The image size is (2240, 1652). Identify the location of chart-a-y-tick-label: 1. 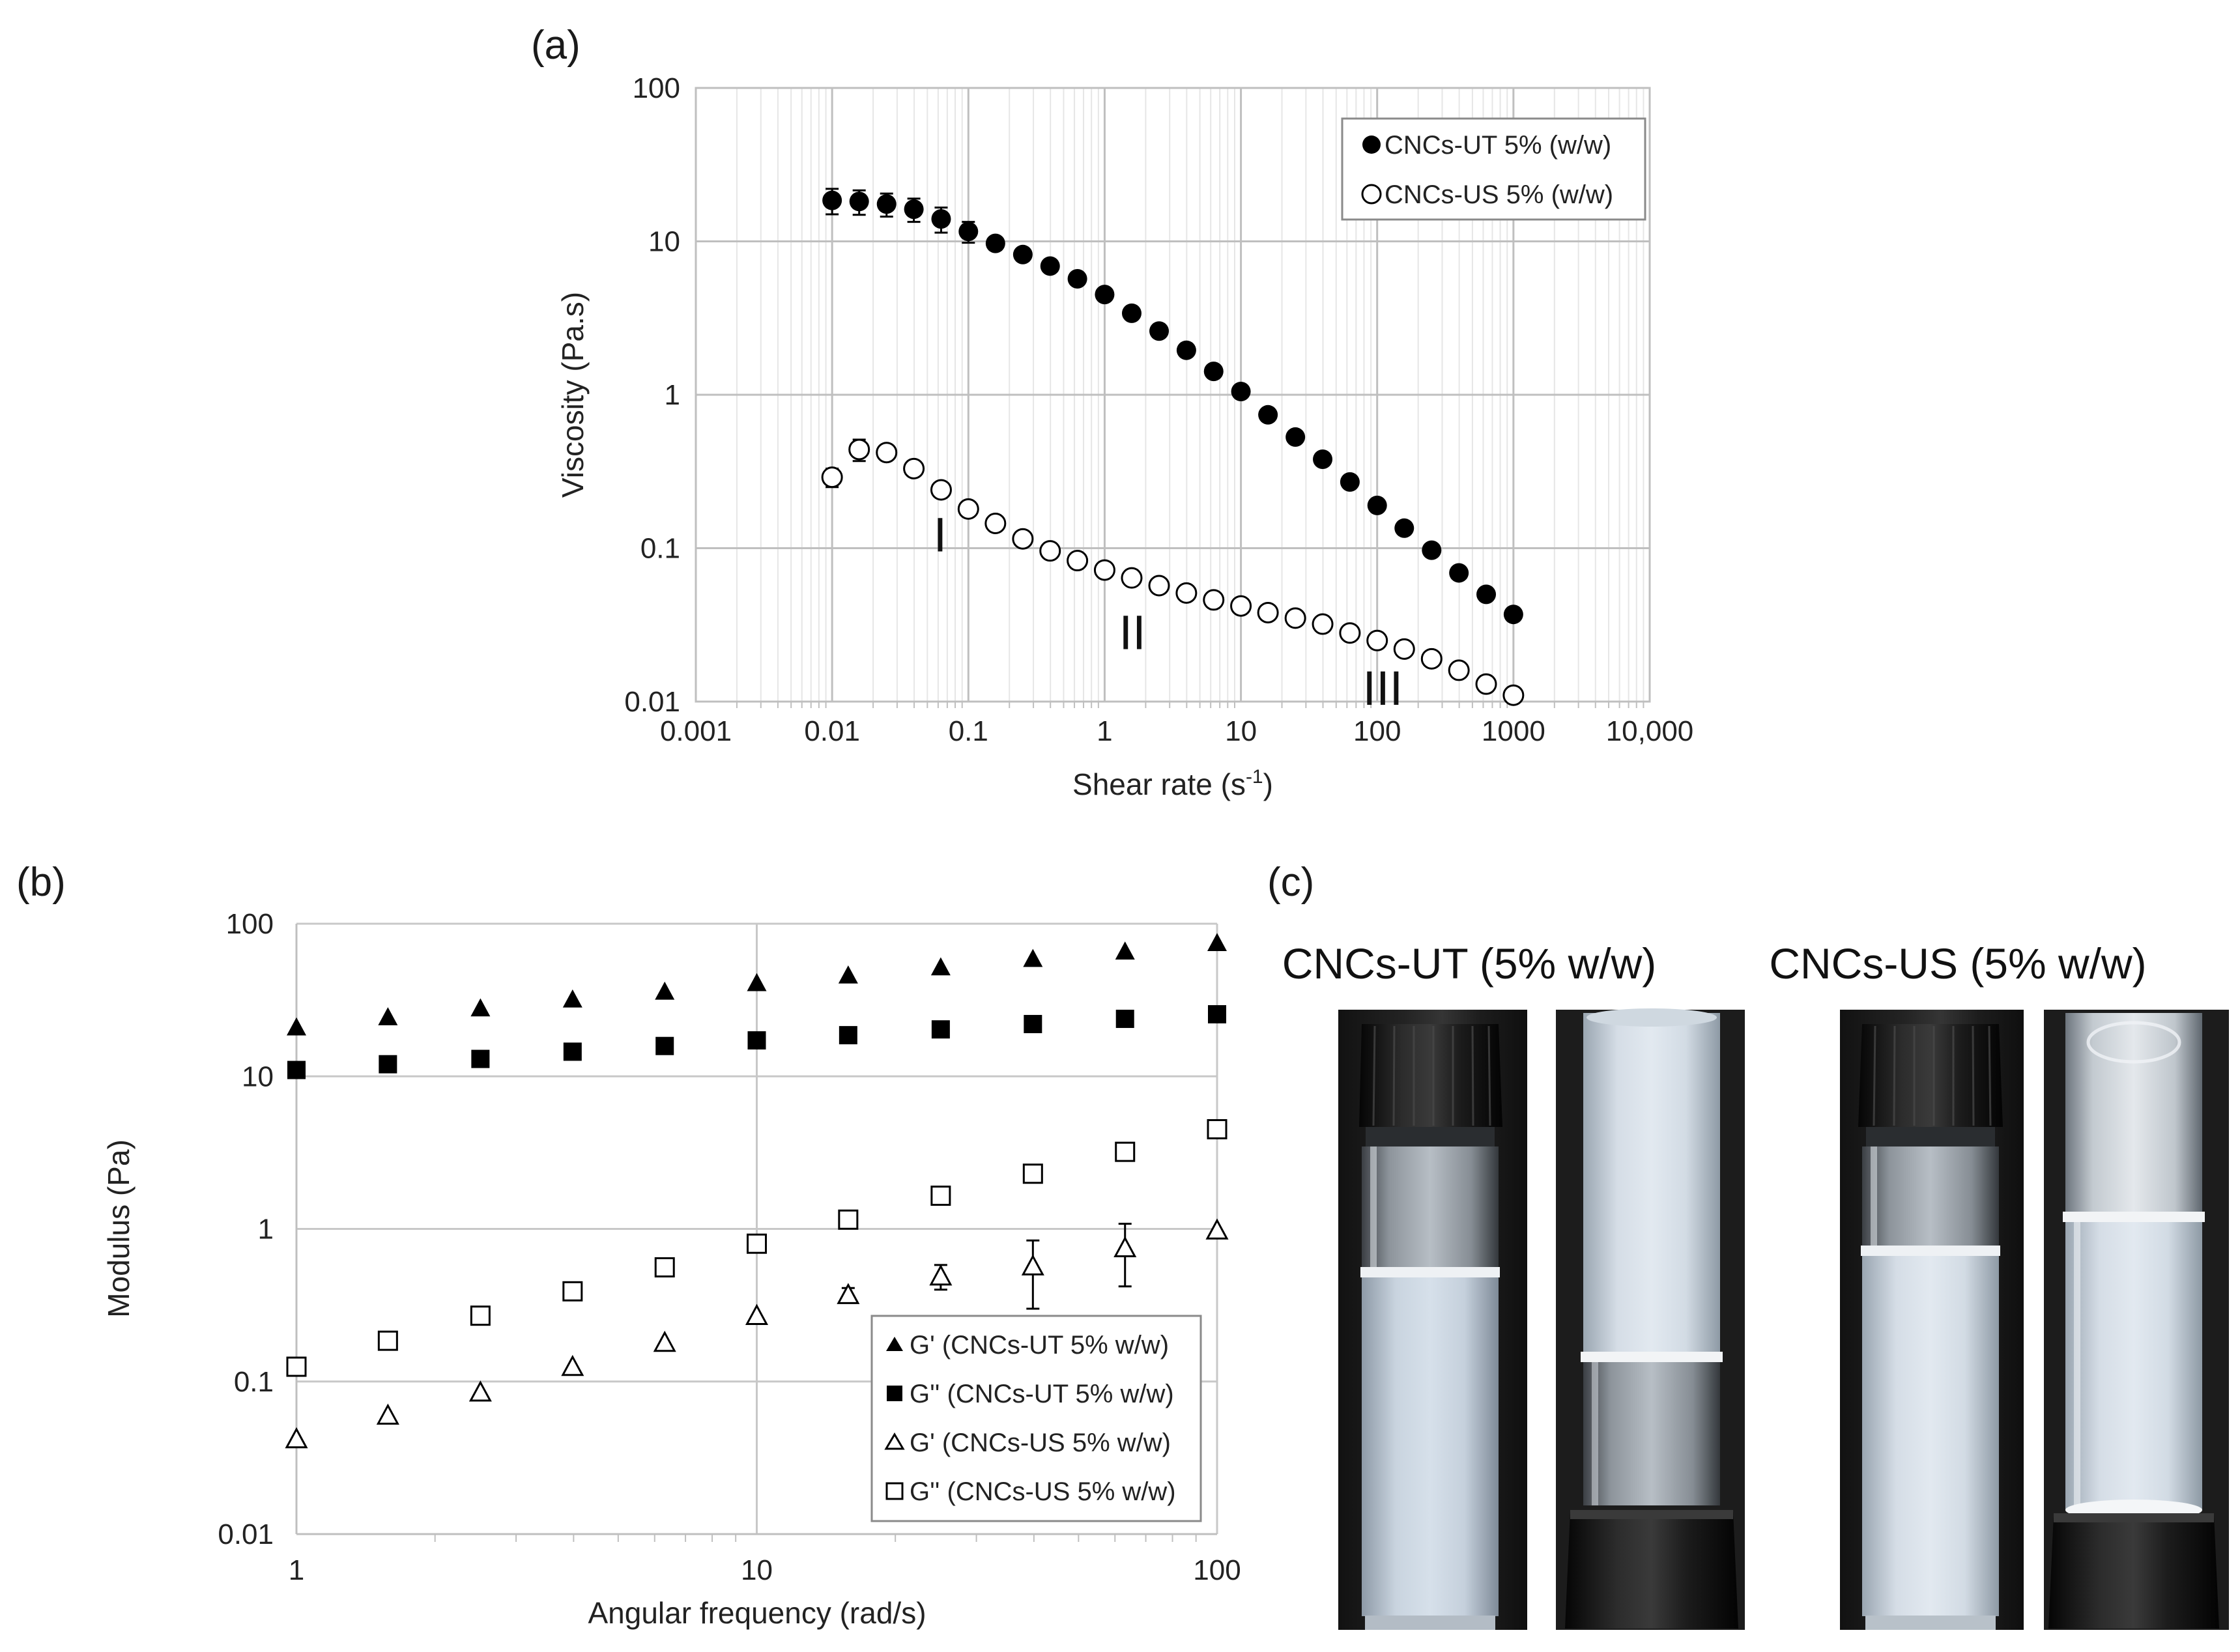
(672, 395).